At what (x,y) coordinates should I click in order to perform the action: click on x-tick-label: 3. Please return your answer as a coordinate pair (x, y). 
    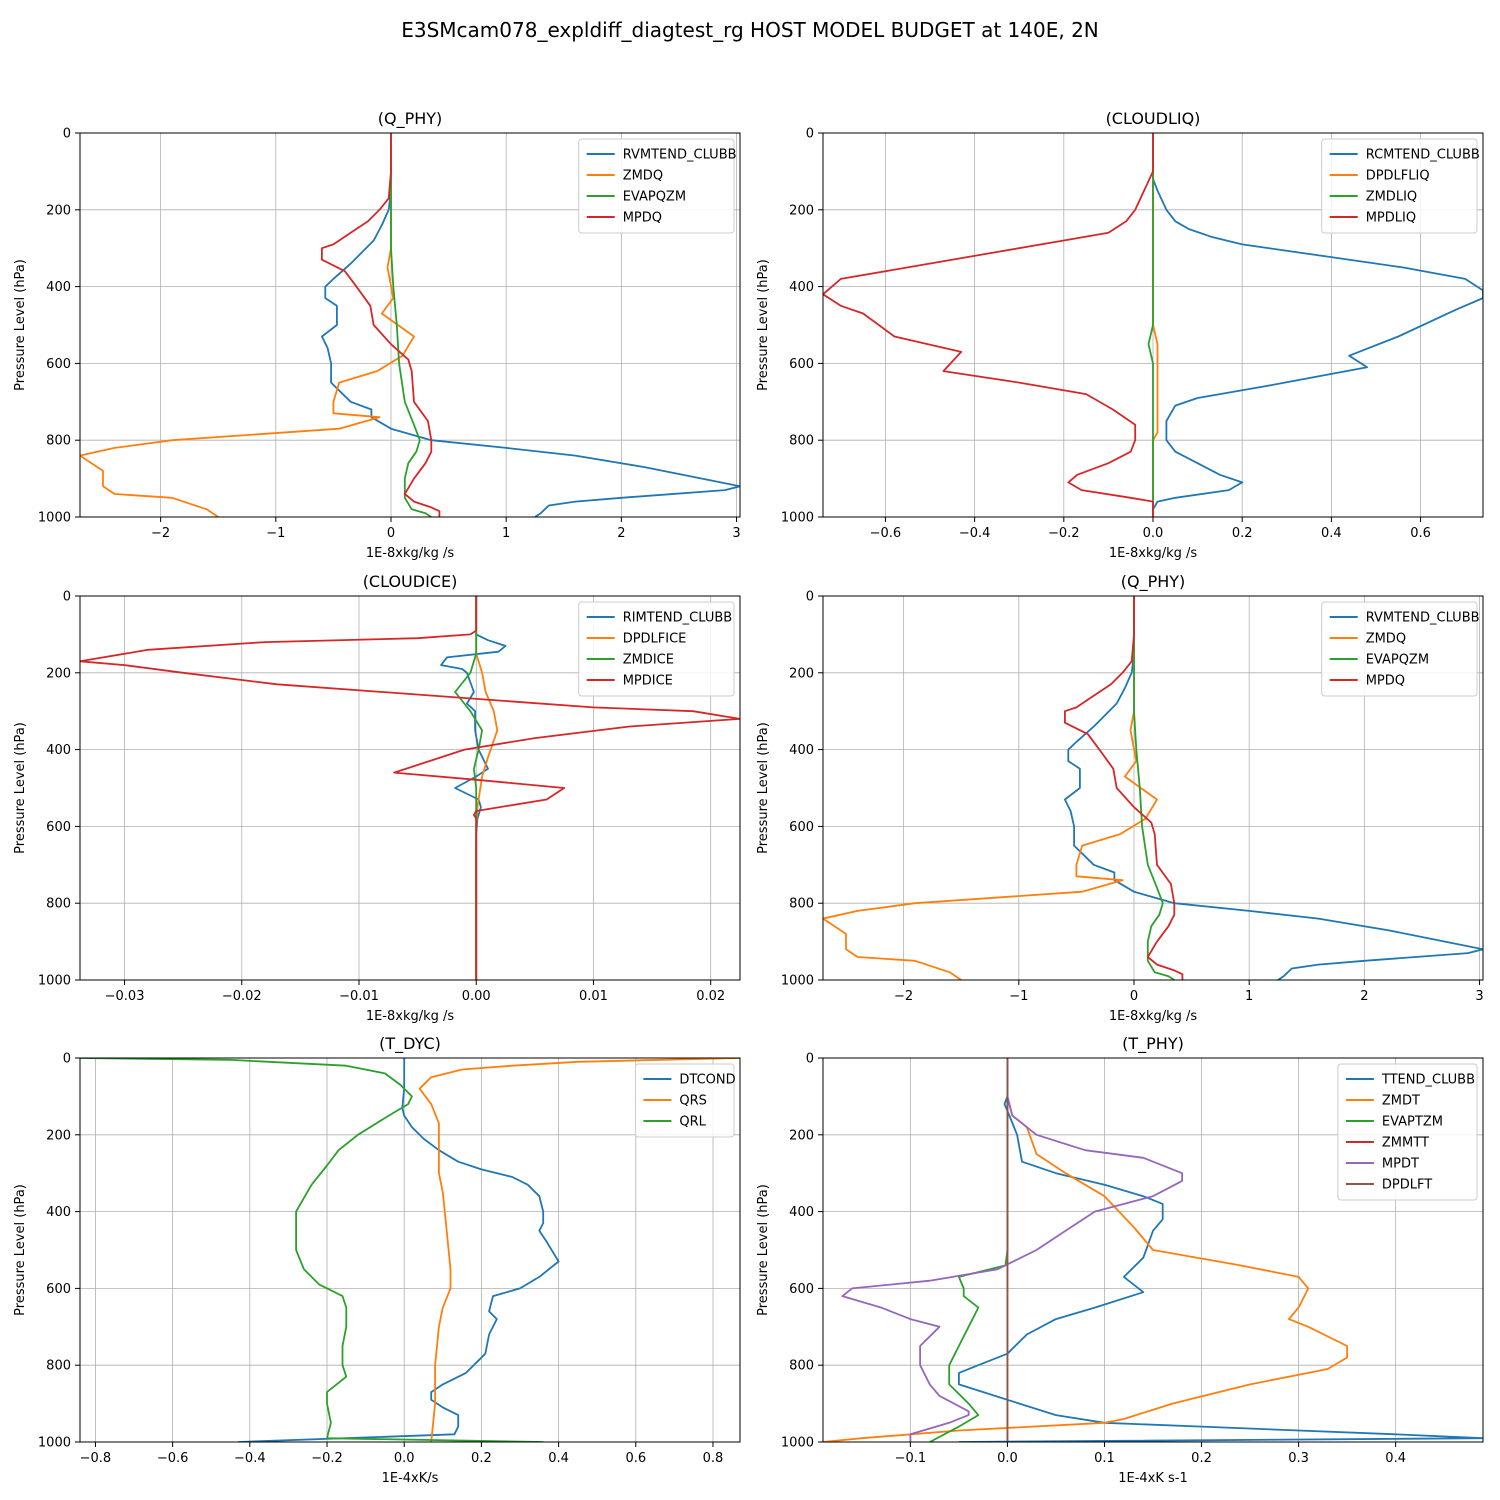
    Looking at the image, I should click on (1479, 996).